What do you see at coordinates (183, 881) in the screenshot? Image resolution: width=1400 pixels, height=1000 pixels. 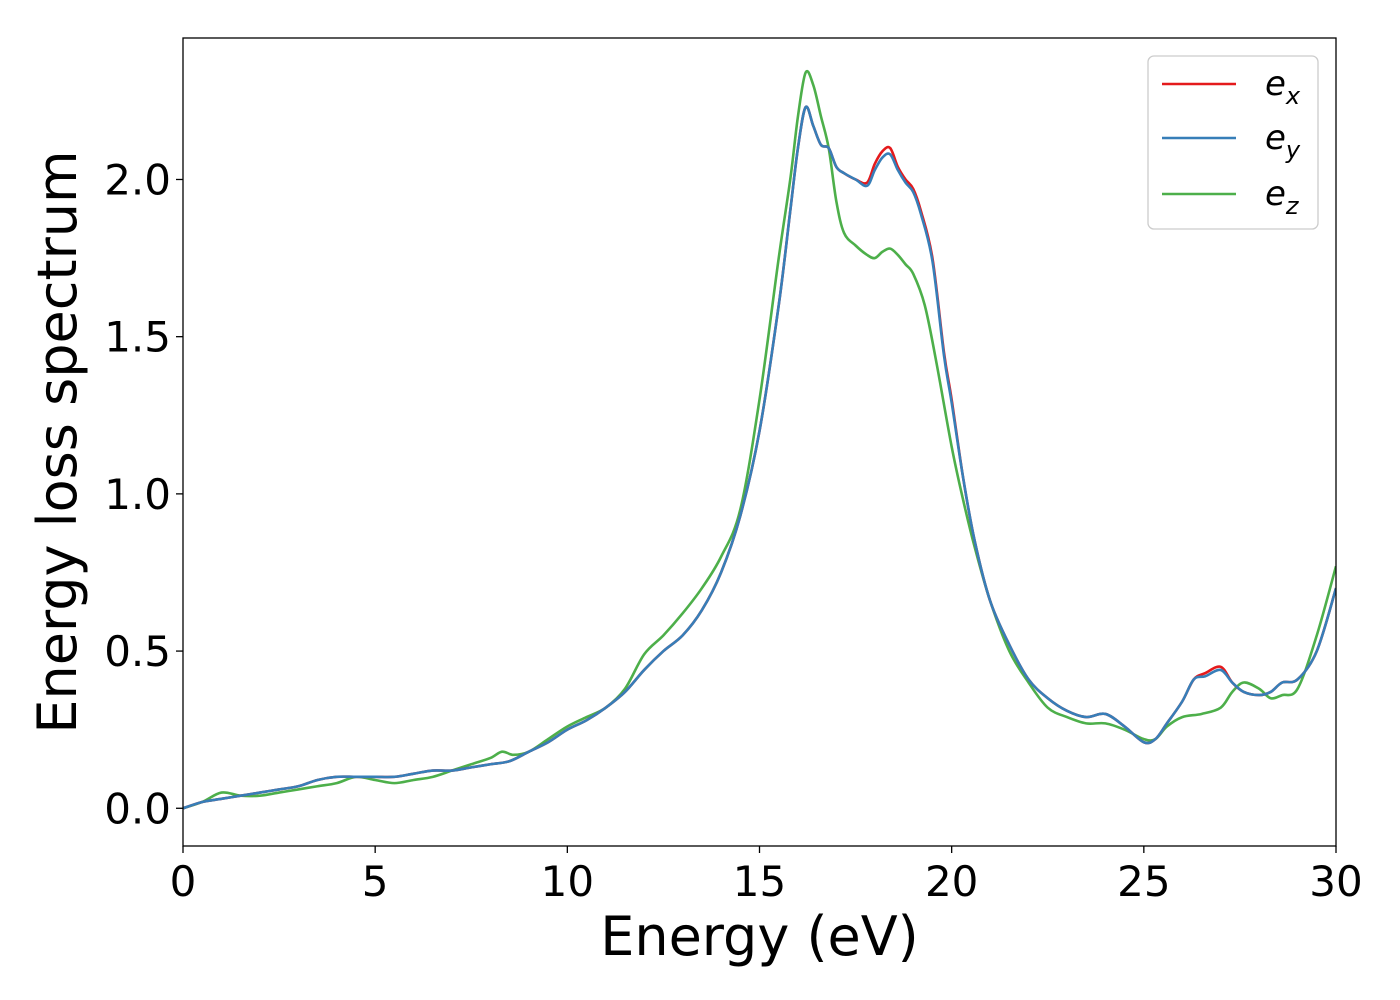 I see `x-tick-label: 0` at bounding box center [183, 881].